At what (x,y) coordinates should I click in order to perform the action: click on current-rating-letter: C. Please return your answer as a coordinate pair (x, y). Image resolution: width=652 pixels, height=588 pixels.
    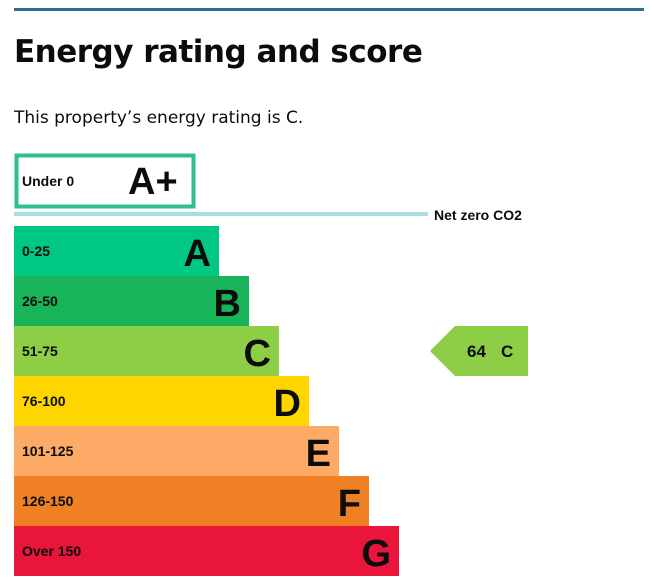
    Looking at the image, I should click on (507, 351).